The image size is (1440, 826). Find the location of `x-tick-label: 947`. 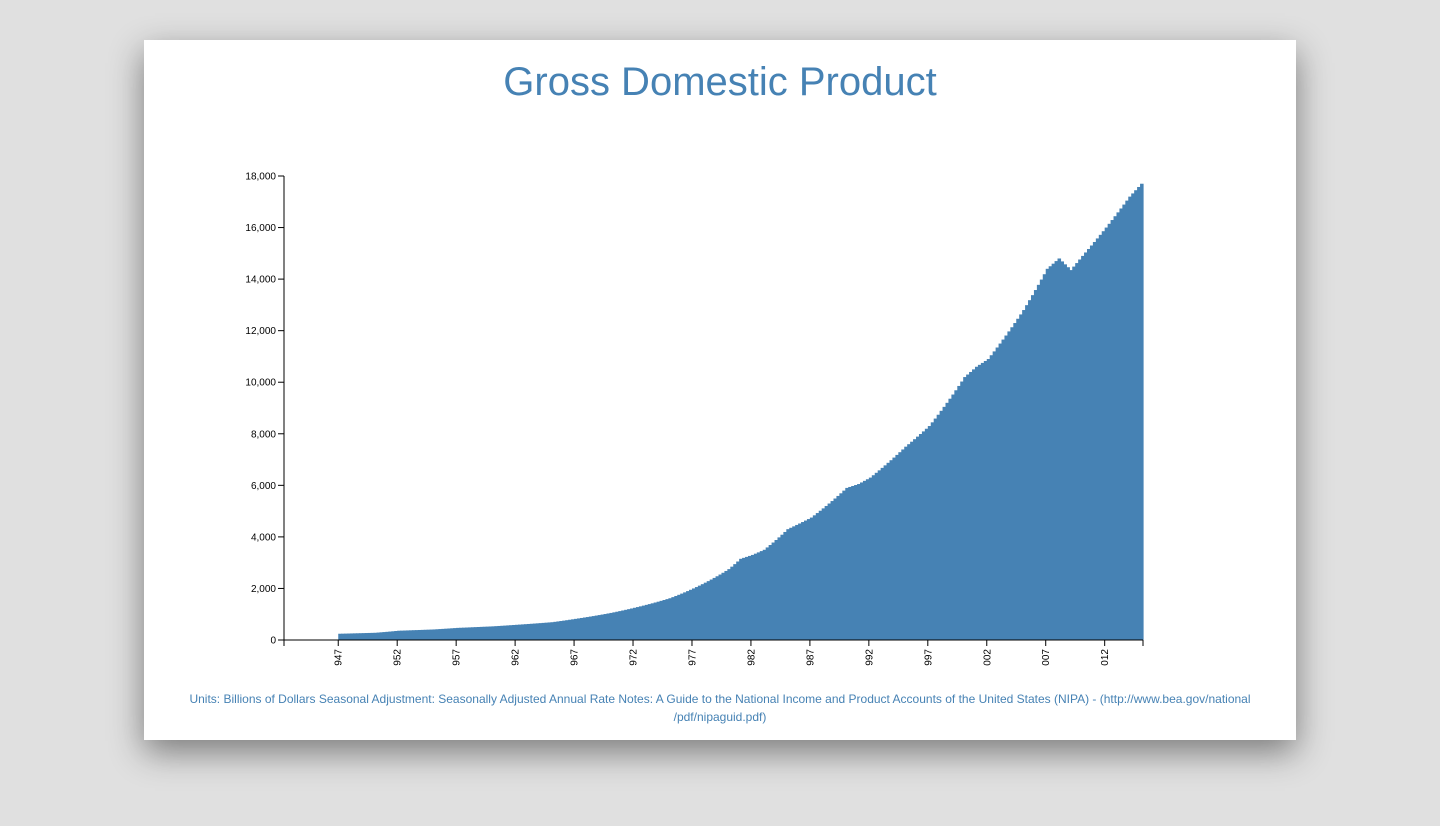

x-tick-label: 947 is located at coordinates (339, 657).